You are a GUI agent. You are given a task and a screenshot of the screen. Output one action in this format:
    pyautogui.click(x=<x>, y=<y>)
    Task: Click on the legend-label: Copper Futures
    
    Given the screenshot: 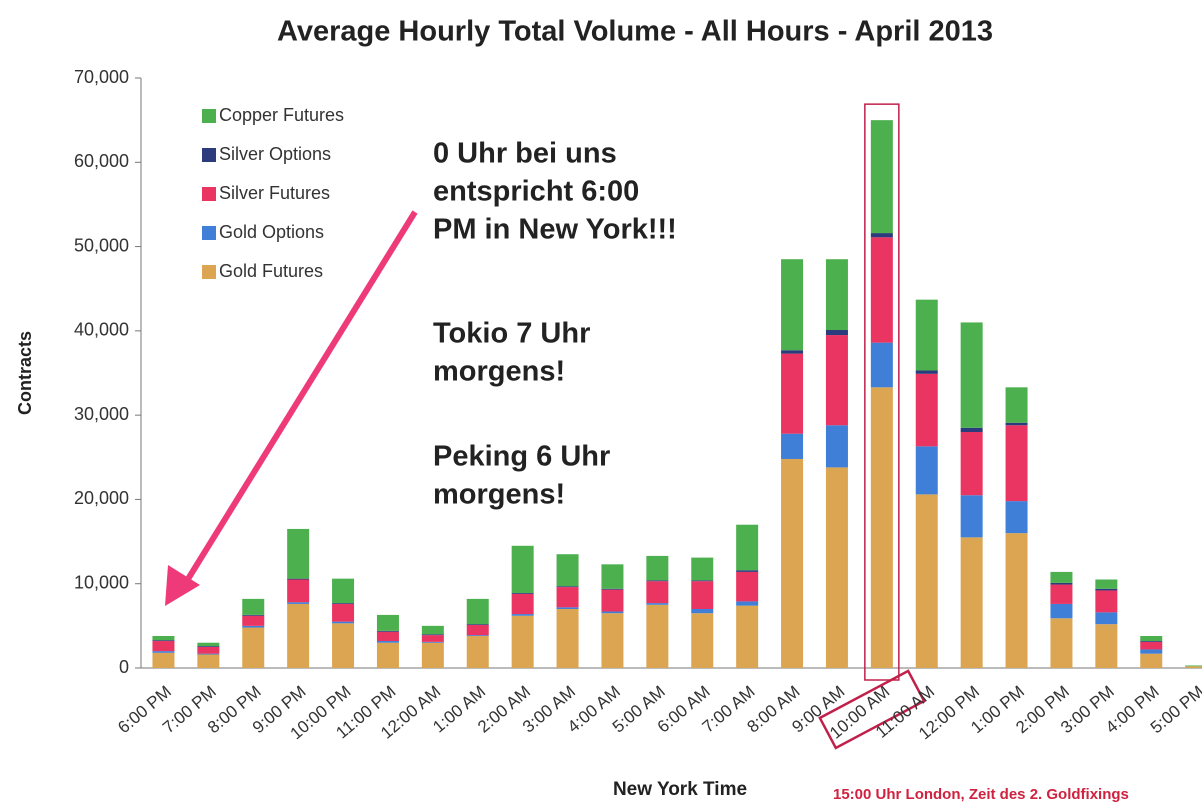 What is the action you would take?
    pyautogui.click(x=281, y=115)
    